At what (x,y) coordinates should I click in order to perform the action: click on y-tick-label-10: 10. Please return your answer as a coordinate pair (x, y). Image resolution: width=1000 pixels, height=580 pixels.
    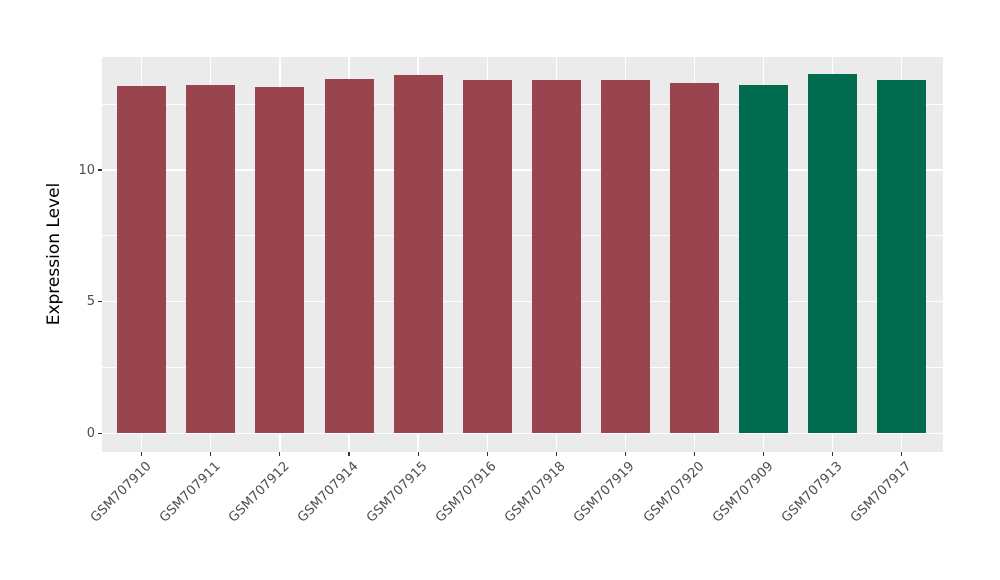
    Looking at the image, I should click on (86, 170).